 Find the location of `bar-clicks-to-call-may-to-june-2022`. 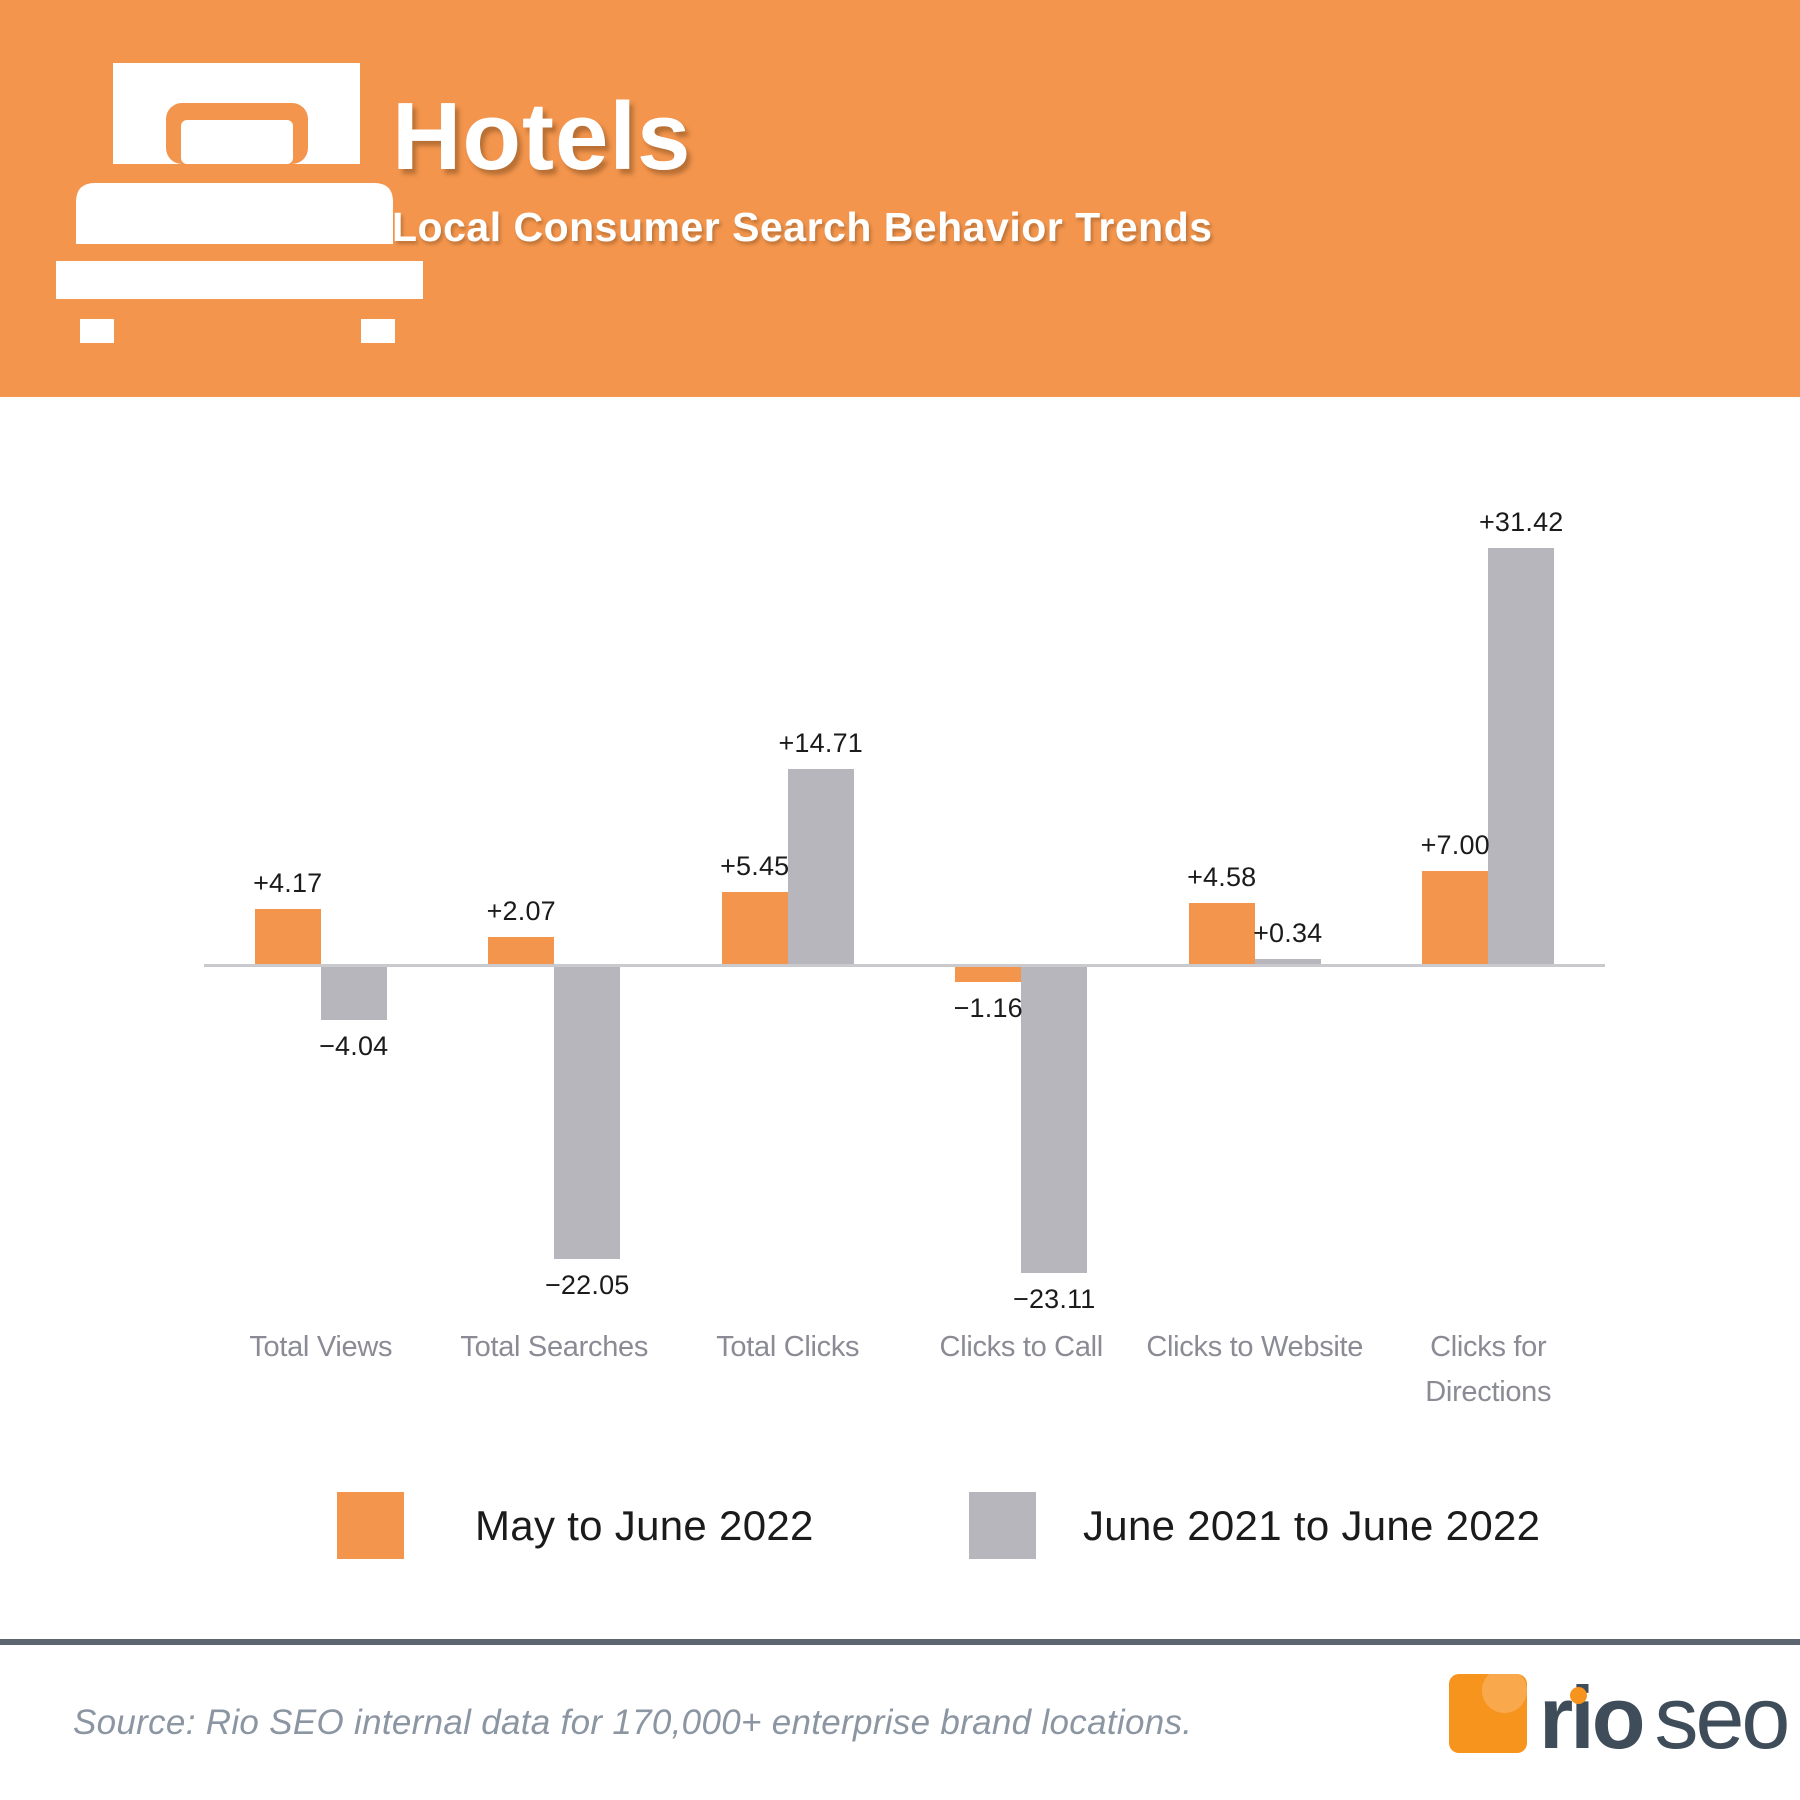

bar-clicks-to-call-may-to-june-2022 is located at coordinates (988, 975).